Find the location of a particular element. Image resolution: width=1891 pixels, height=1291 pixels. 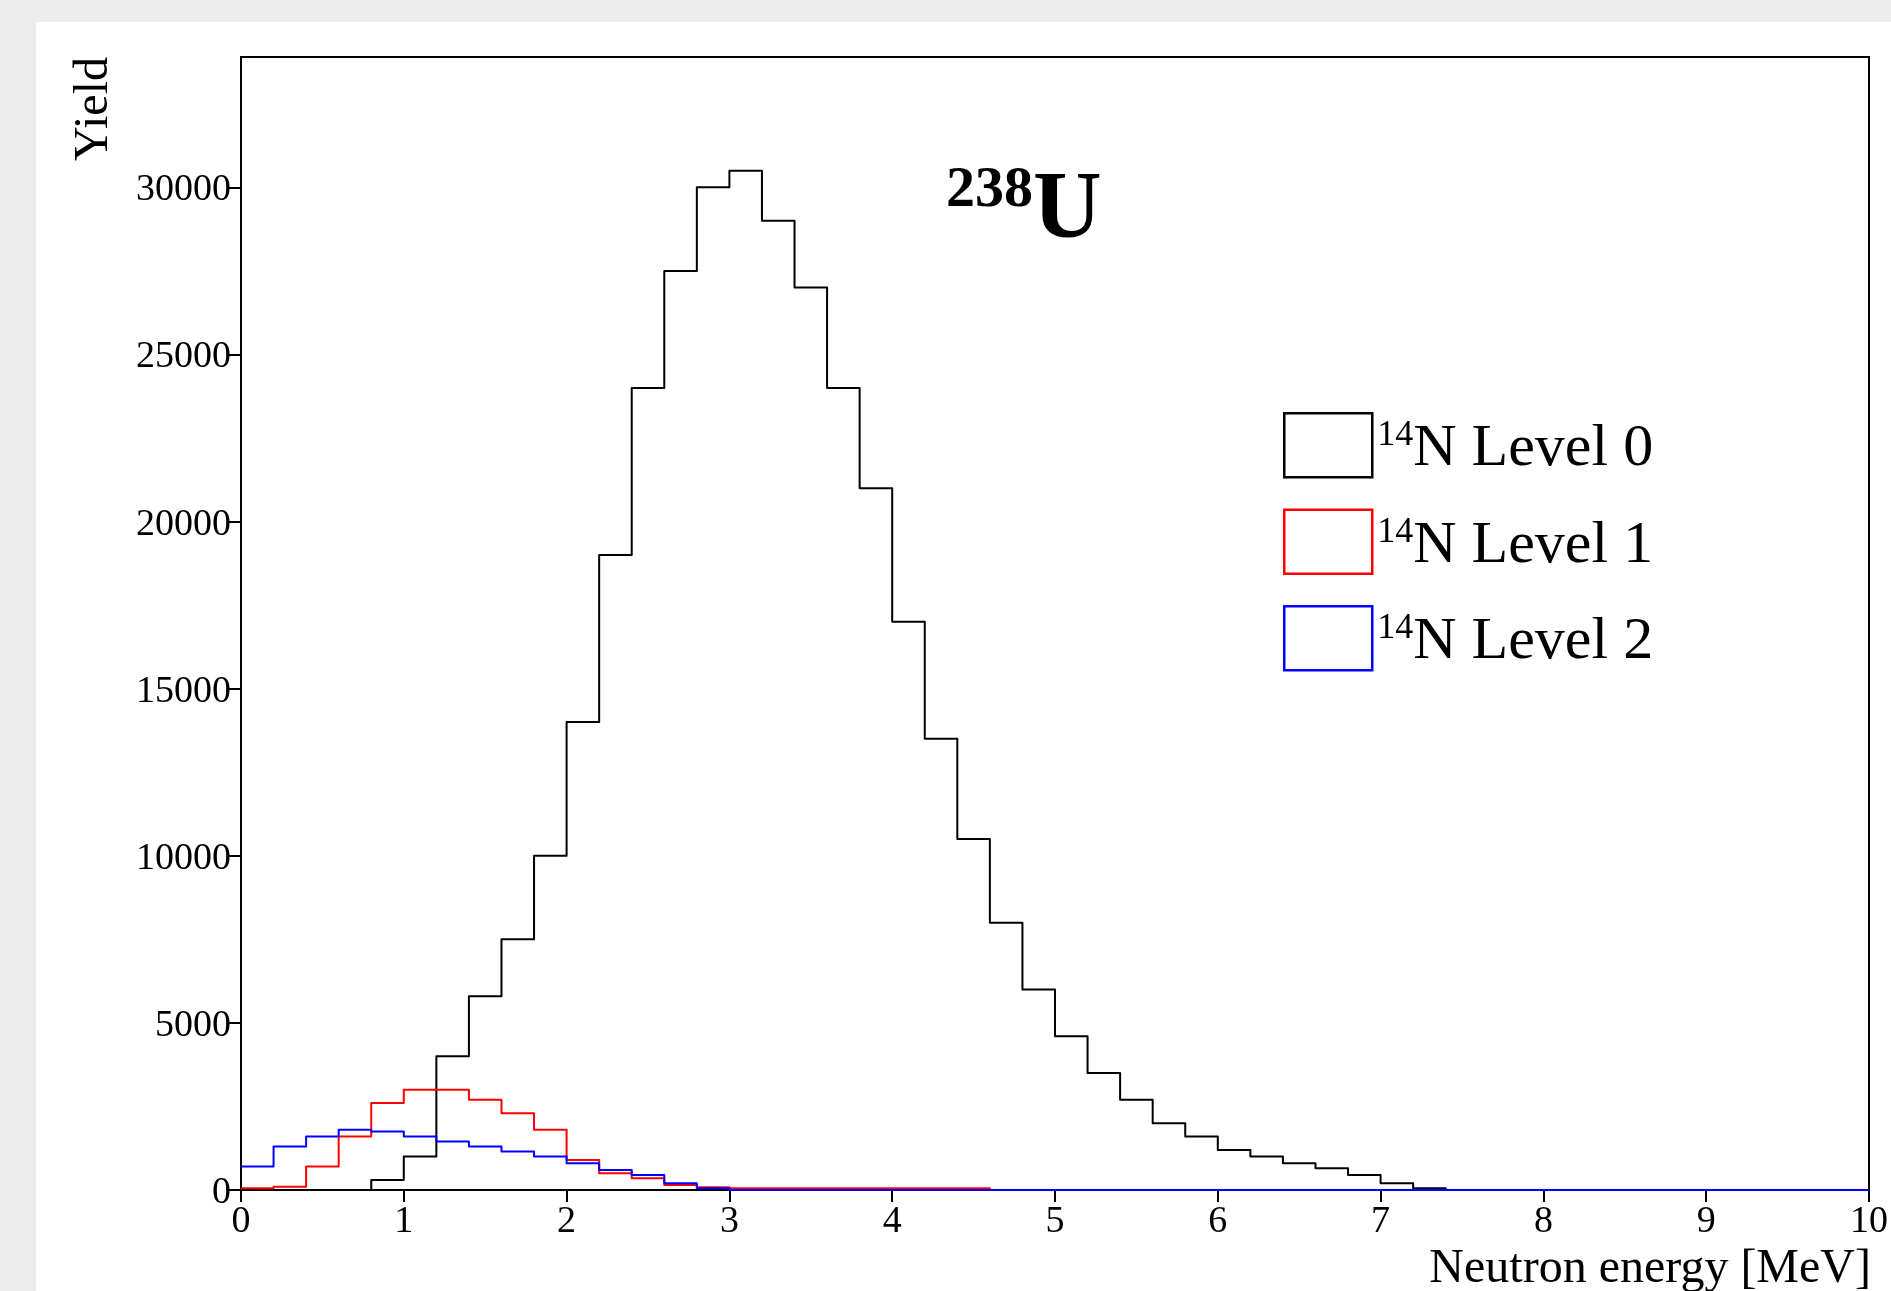

y-tick-label: 25000 is located at coordinates (183, 354).